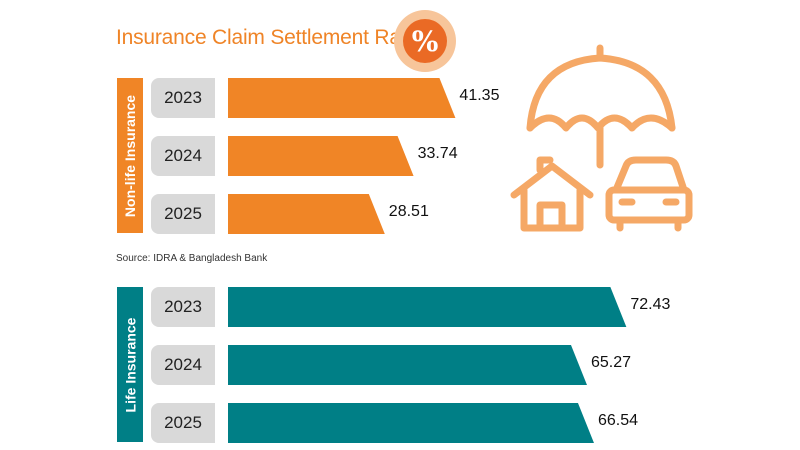 The image size is (800, 450). I want to click on non-life-year-label-2023: 2023, so click(183, 98).